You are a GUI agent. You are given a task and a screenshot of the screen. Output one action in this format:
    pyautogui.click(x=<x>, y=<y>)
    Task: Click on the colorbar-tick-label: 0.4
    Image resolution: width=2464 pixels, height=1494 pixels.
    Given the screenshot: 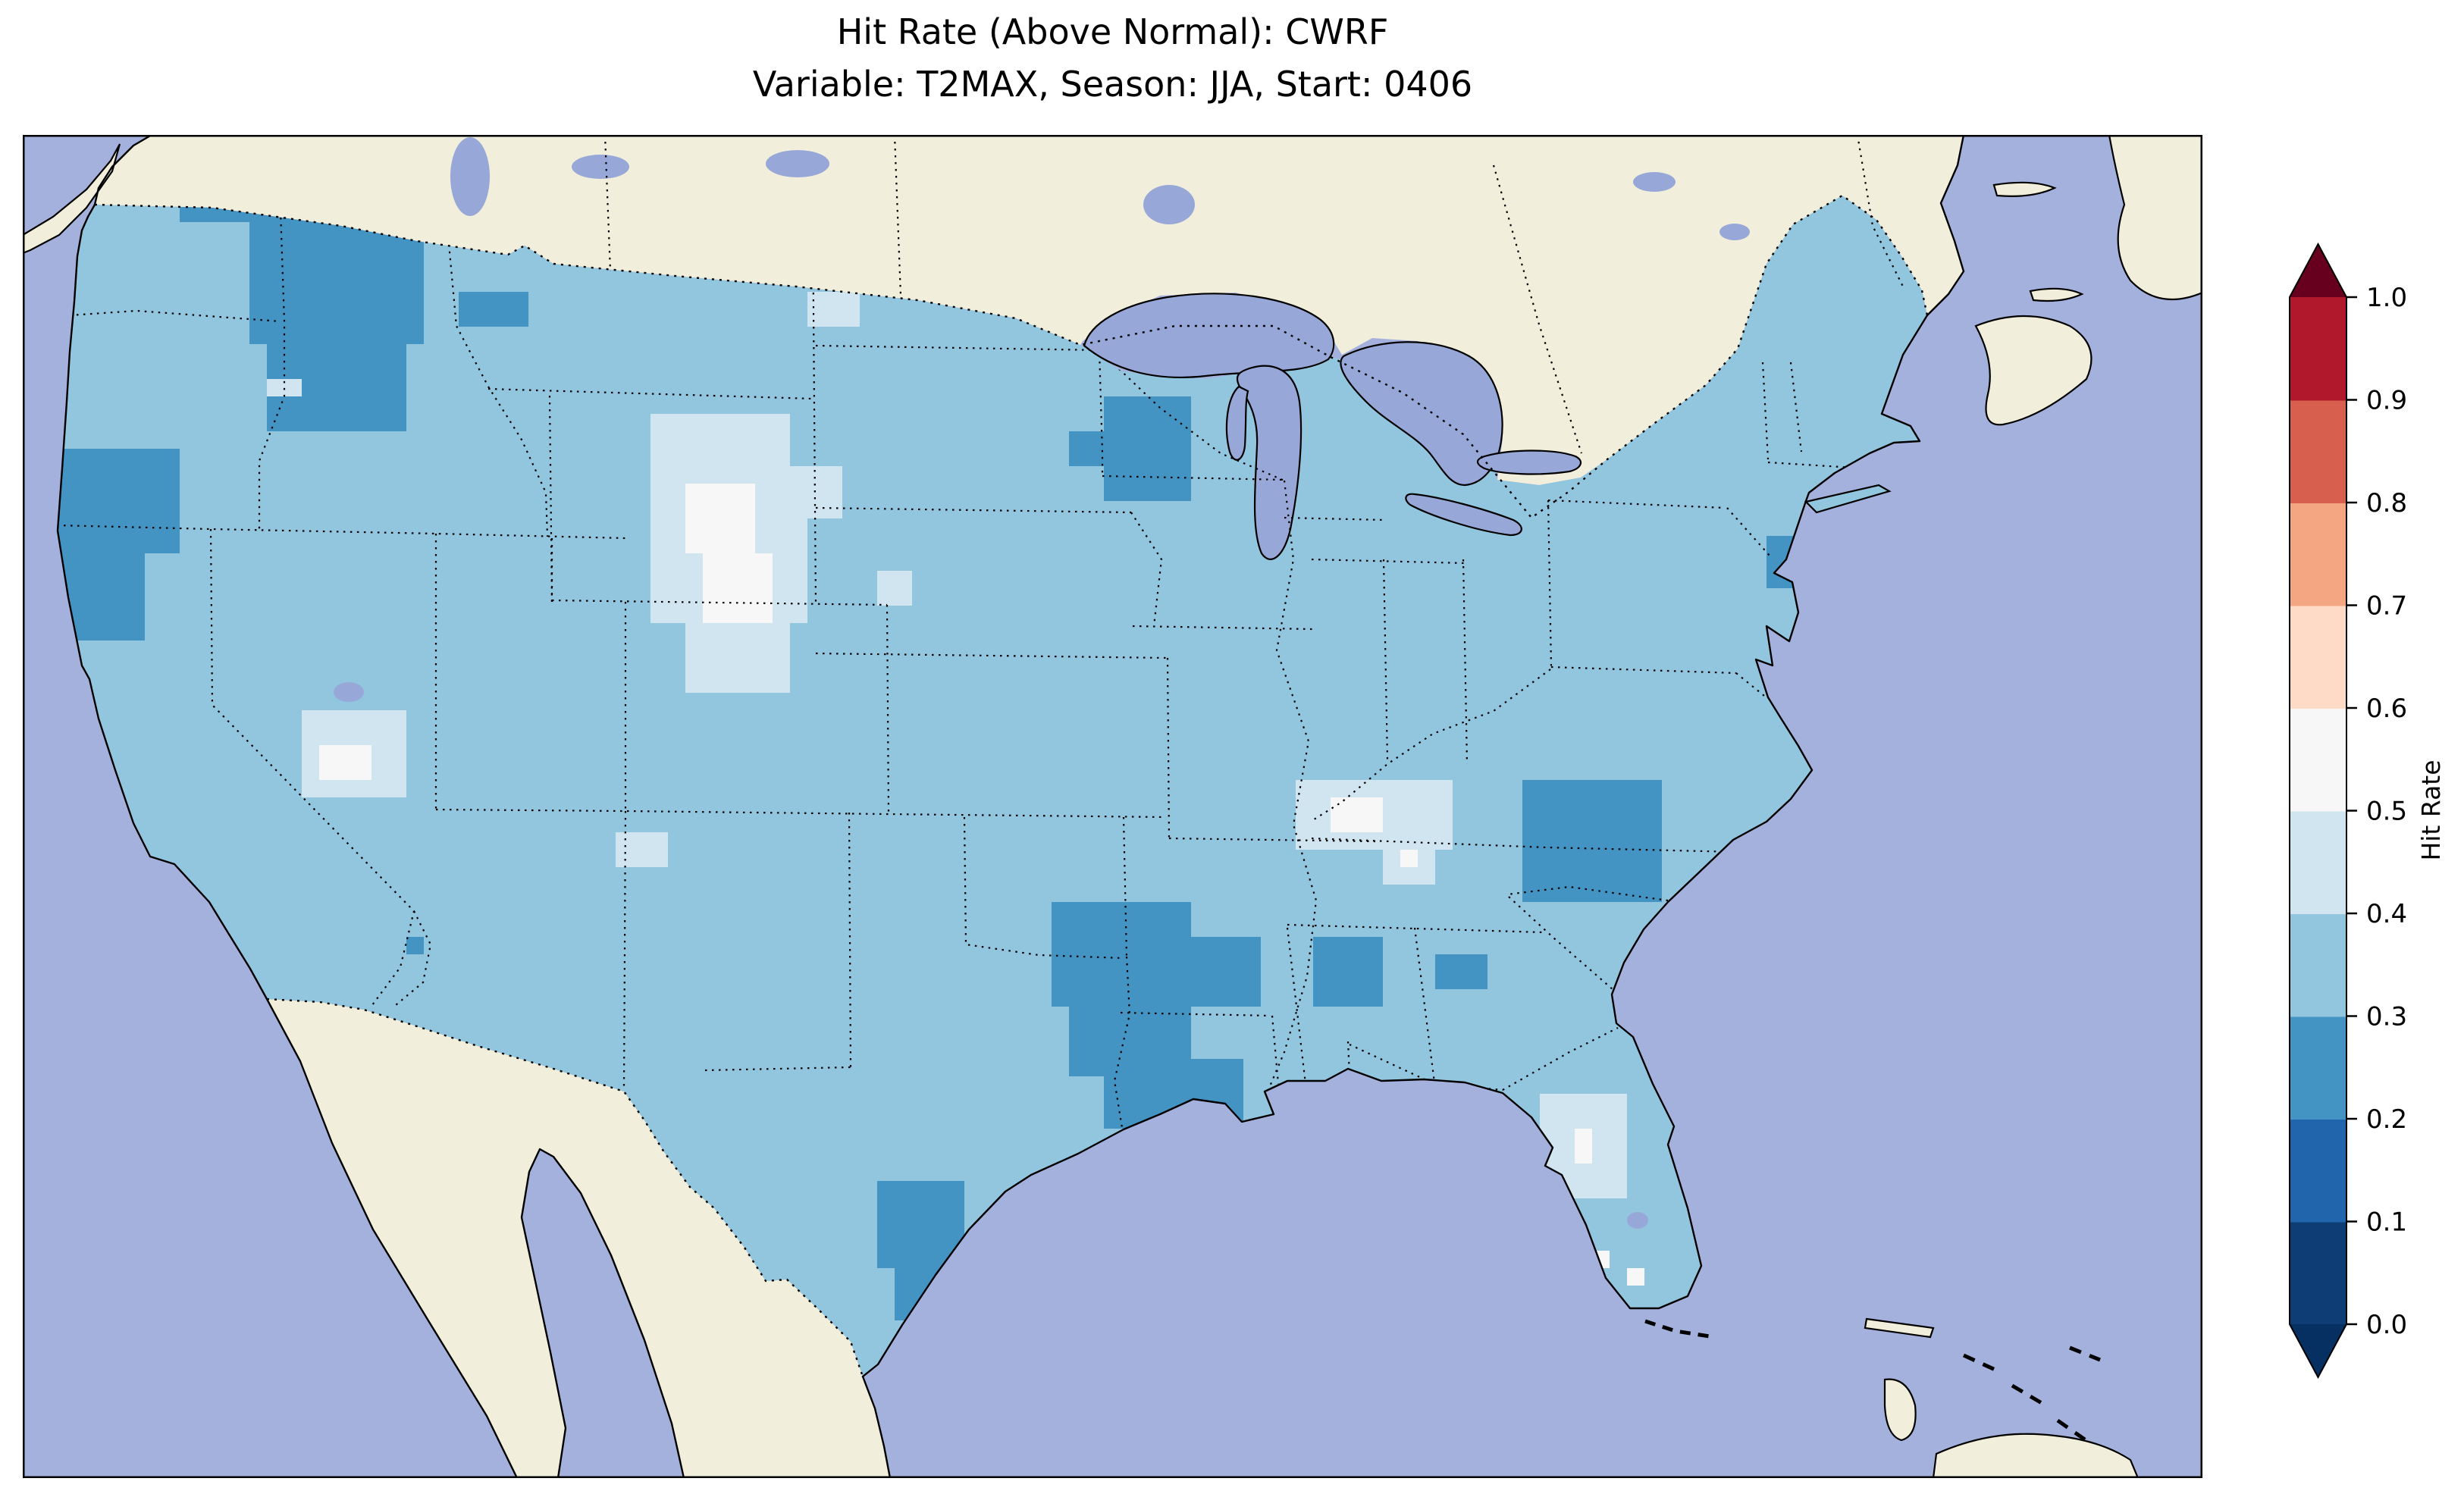 What is the action you would take?
    pyautogui.click(x=2387, y=914)
    